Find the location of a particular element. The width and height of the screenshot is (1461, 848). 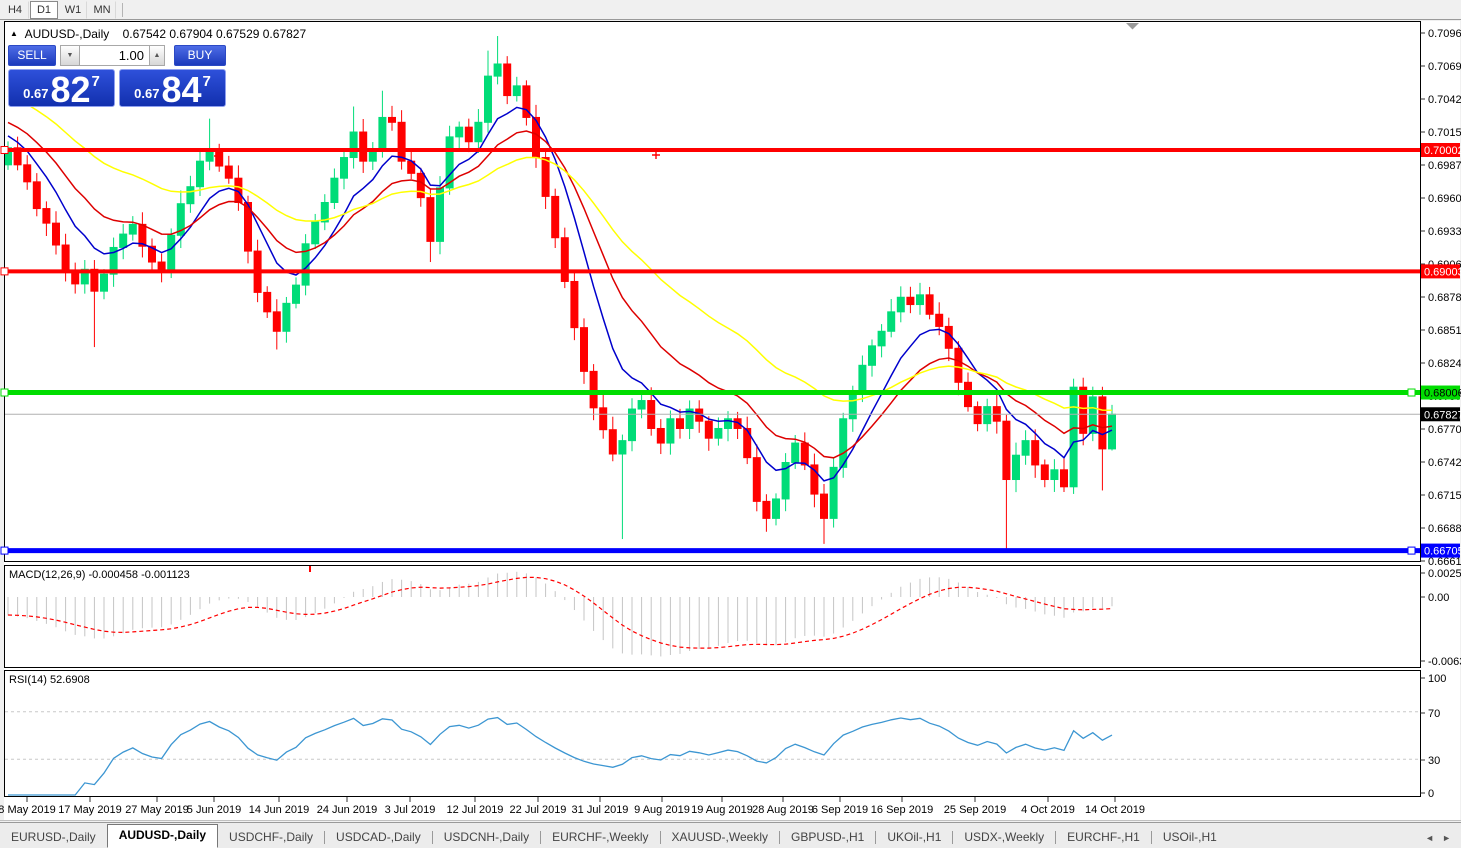

svg-text: 0.69875 is located at coordinates (1444, 166).